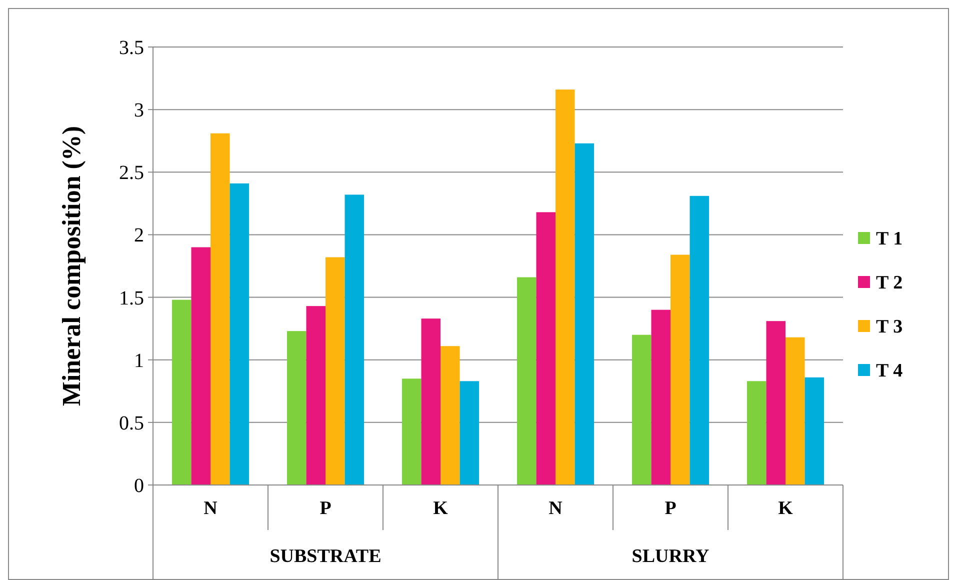 The width and height of the screenshot is (957, 580). I want to click on text: SUBSTRATE, so click(326, 556).